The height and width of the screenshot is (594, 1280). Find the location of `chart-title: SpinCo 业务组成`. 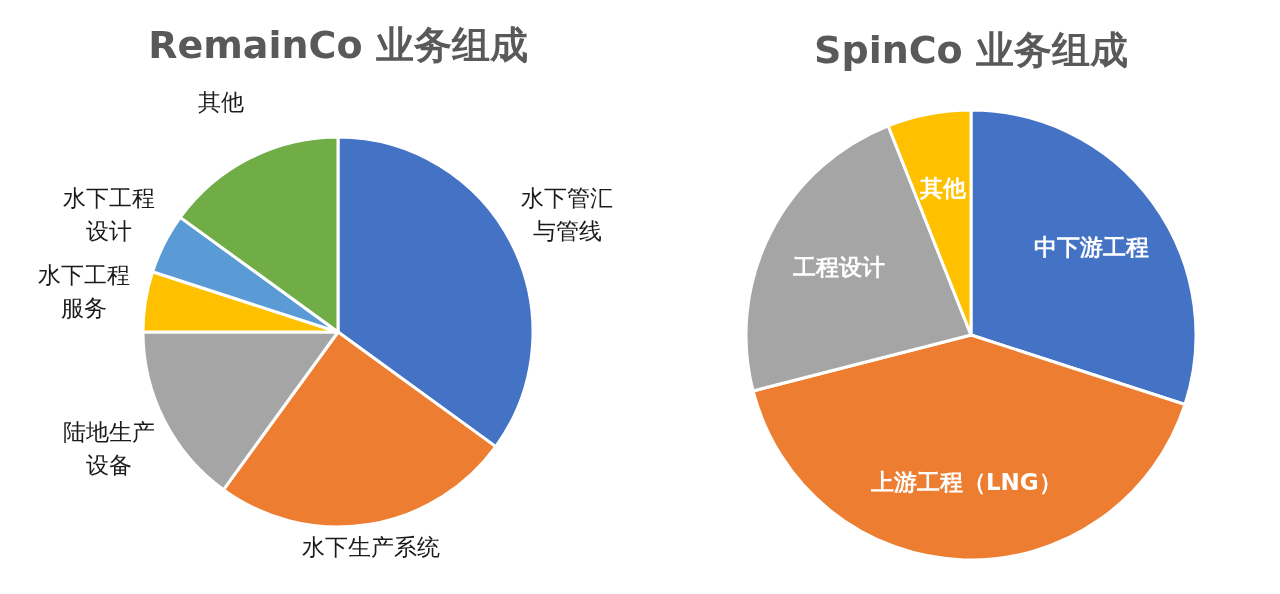

chart-title: SpinCo 业务组成 is located at coordinates (971, 50).